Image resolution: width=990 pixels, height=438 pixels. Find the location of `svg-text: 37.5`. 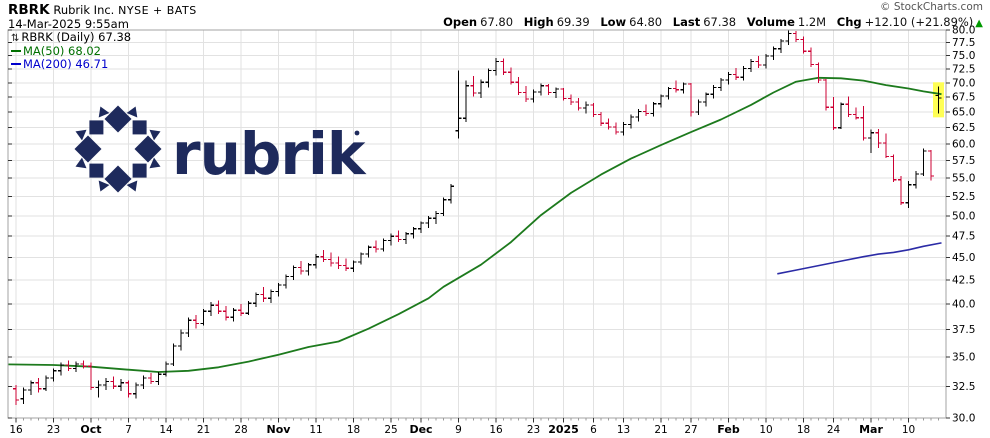

svg-text: 37.5 is located at coordinates (963, 330).